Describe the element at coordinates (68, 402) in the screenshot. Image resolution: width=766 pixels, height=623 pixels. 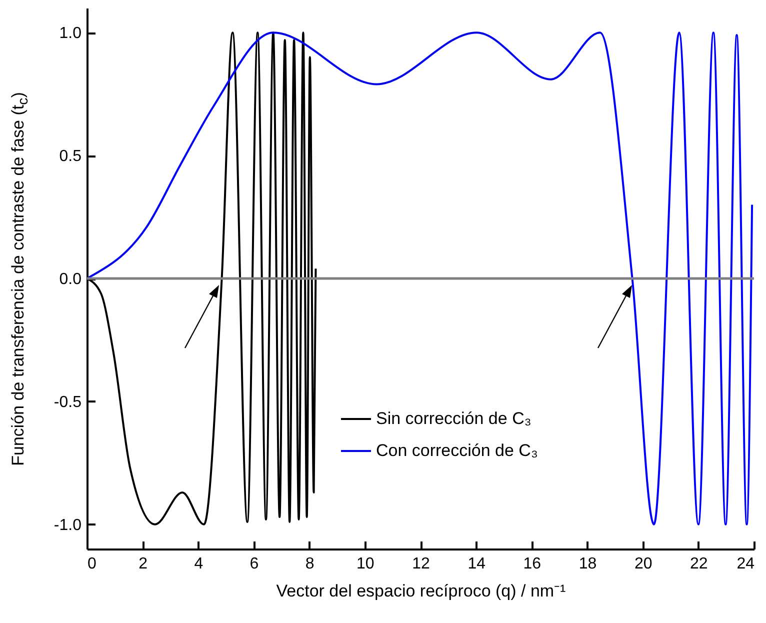
I see `y-tick-label: -0.5` at that location.